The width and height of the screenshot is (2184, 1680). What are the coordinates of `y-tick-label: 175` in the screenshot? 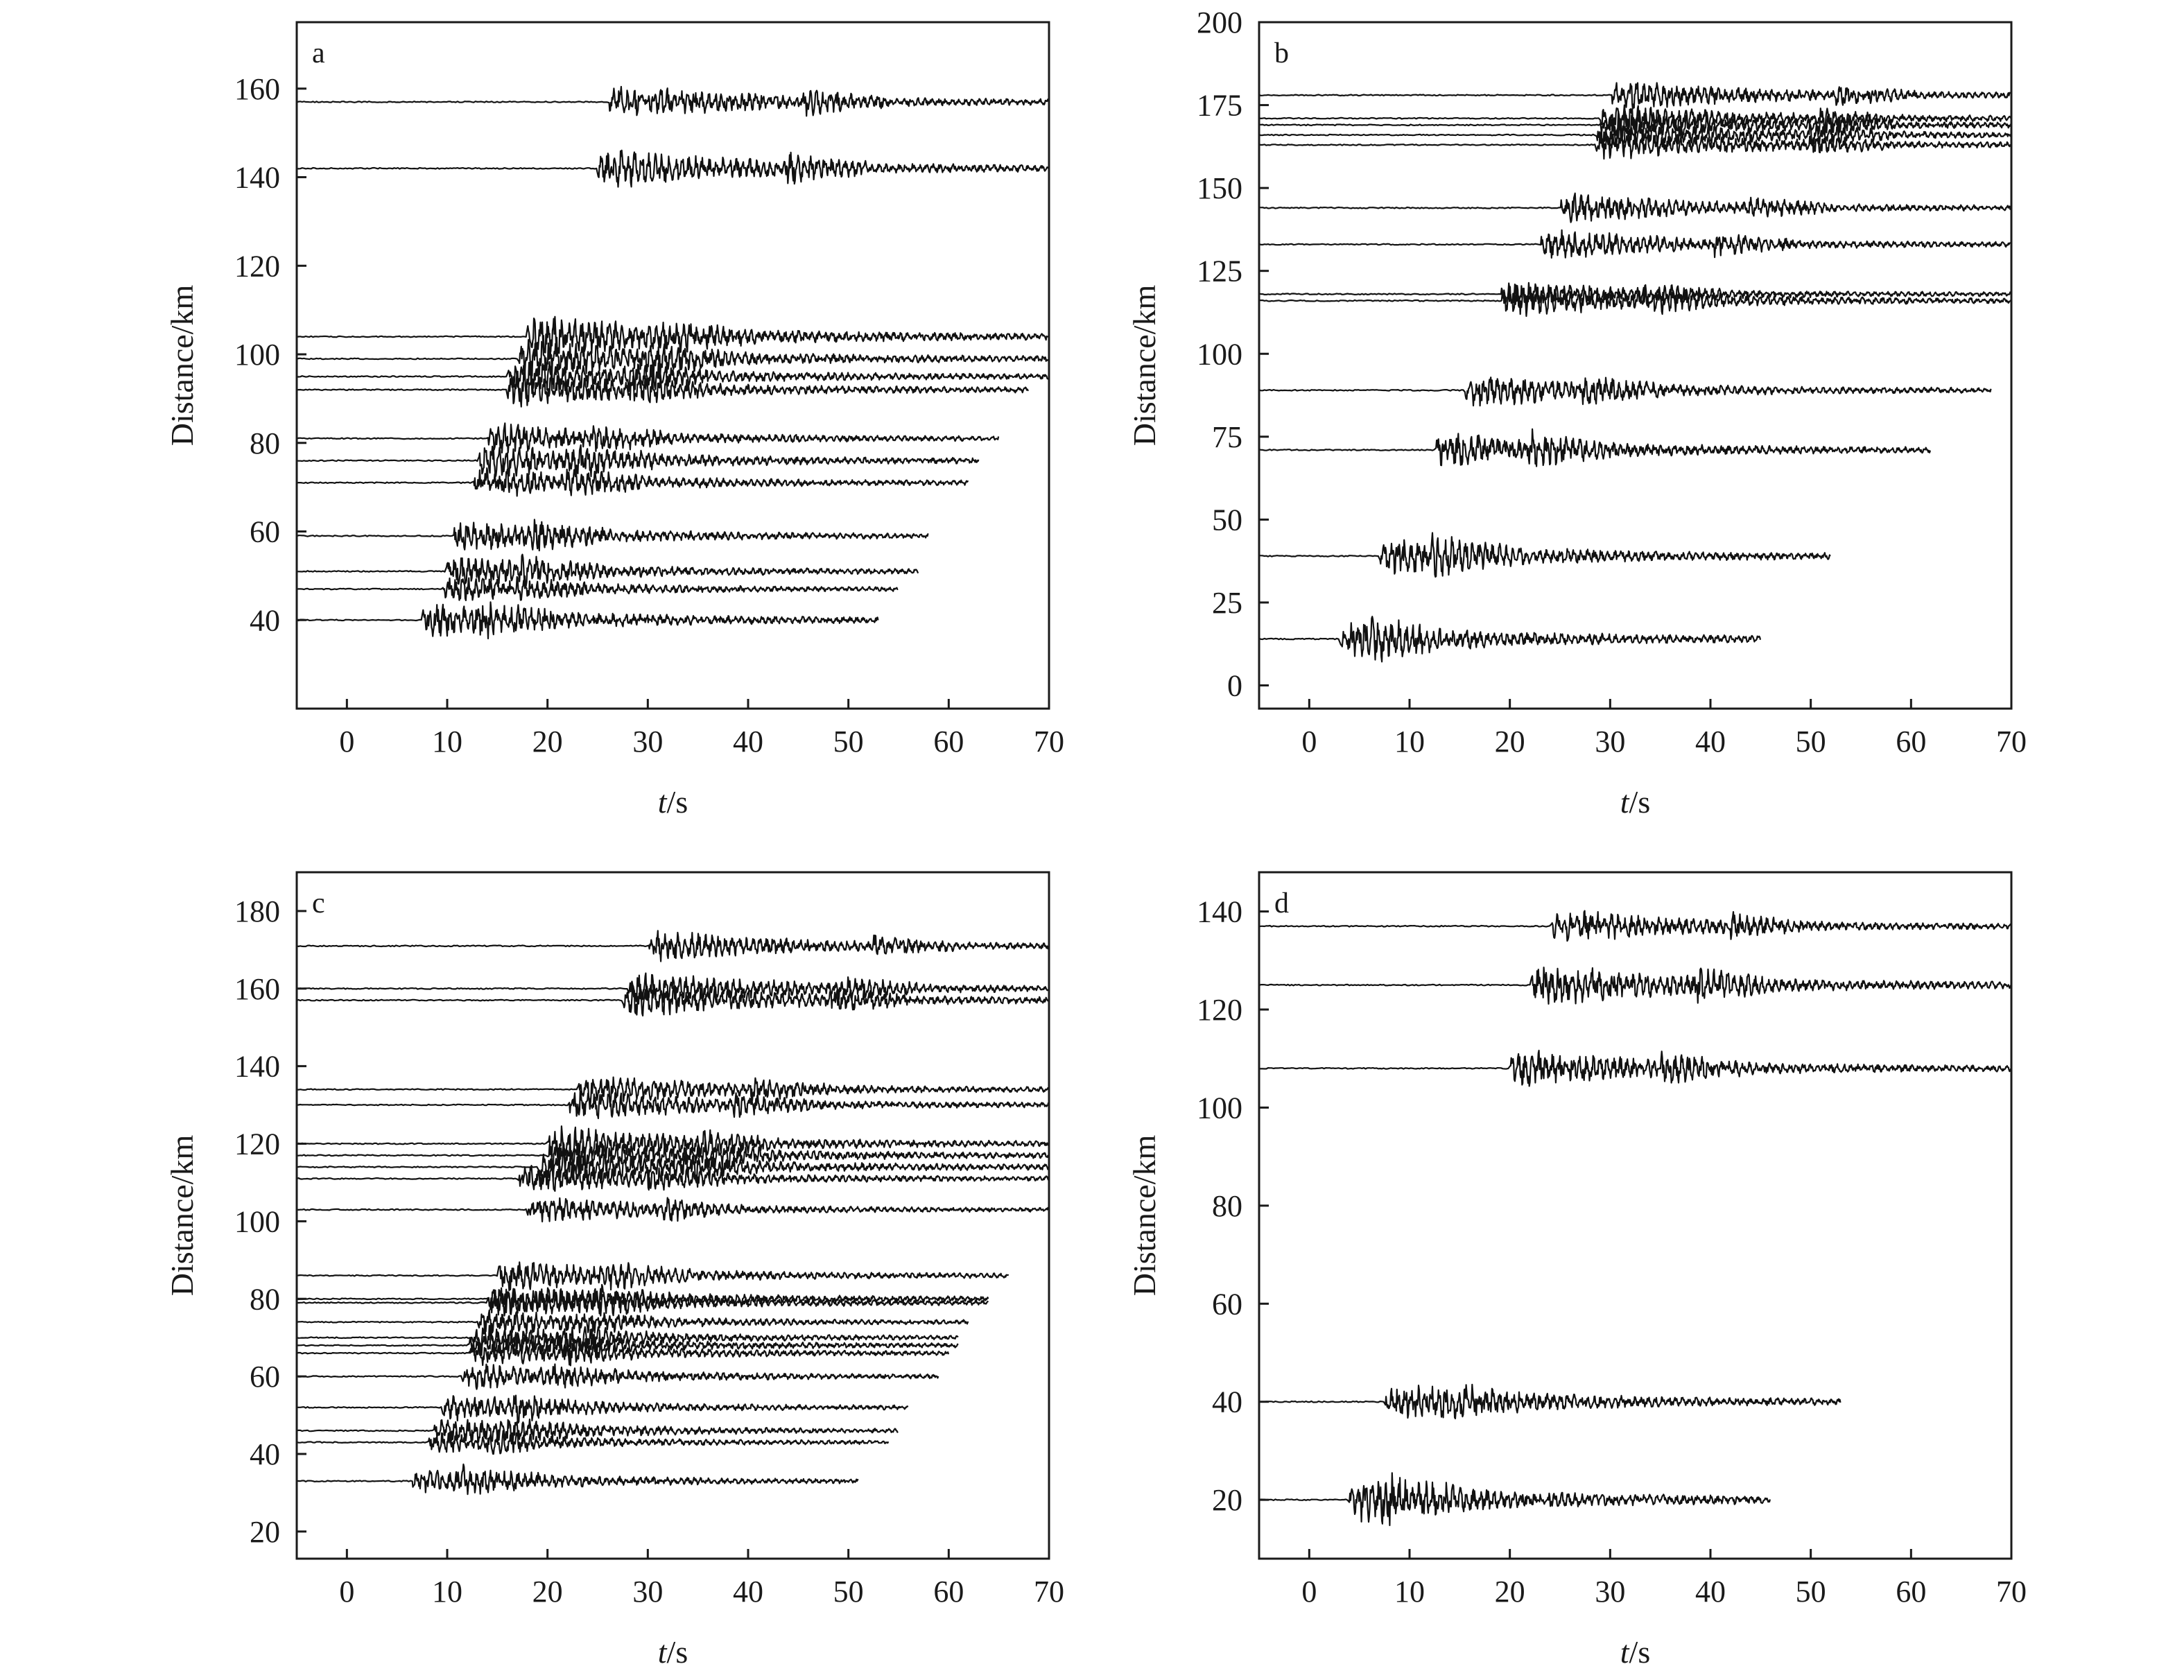 It's located at (1219, 106).